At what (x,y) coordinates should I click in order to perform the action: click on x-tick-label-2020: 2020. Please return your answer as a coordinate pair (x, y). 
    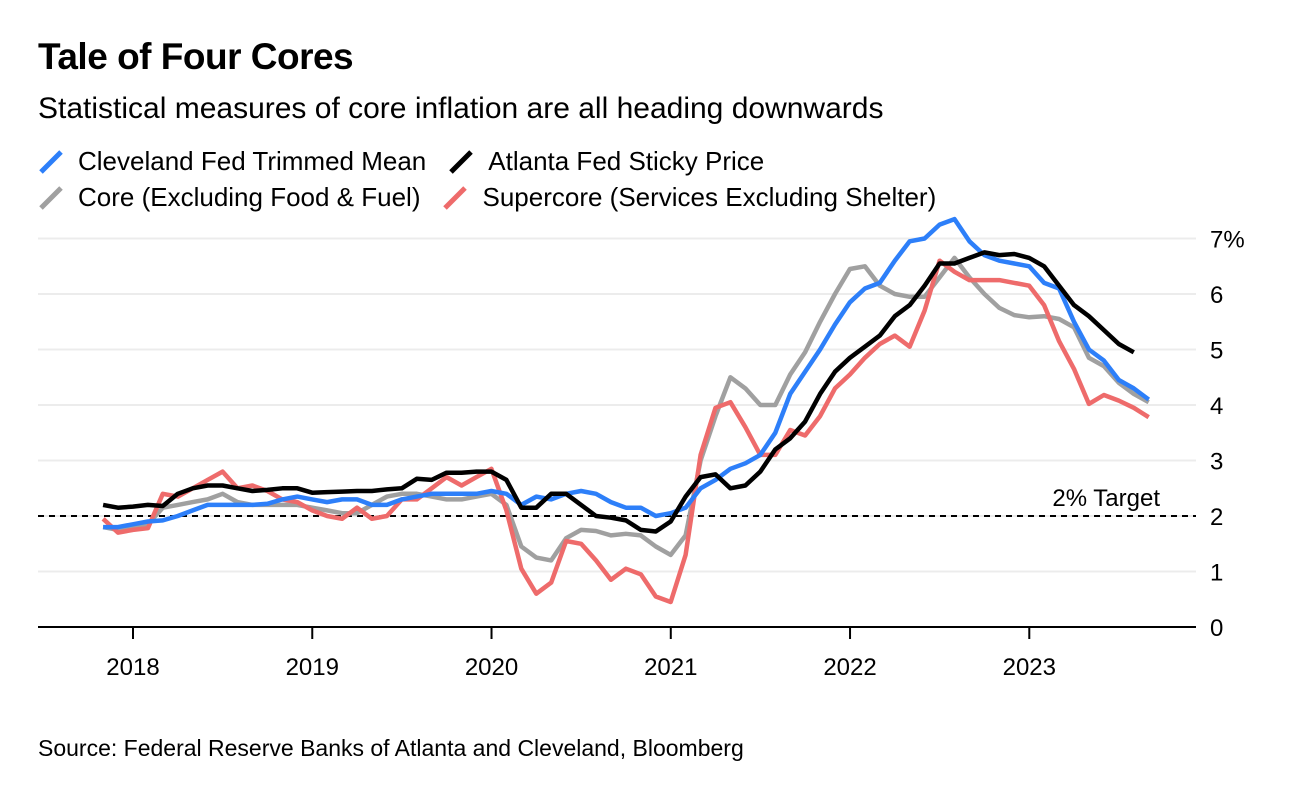
    Looking at the image, I should click on (491, 667).